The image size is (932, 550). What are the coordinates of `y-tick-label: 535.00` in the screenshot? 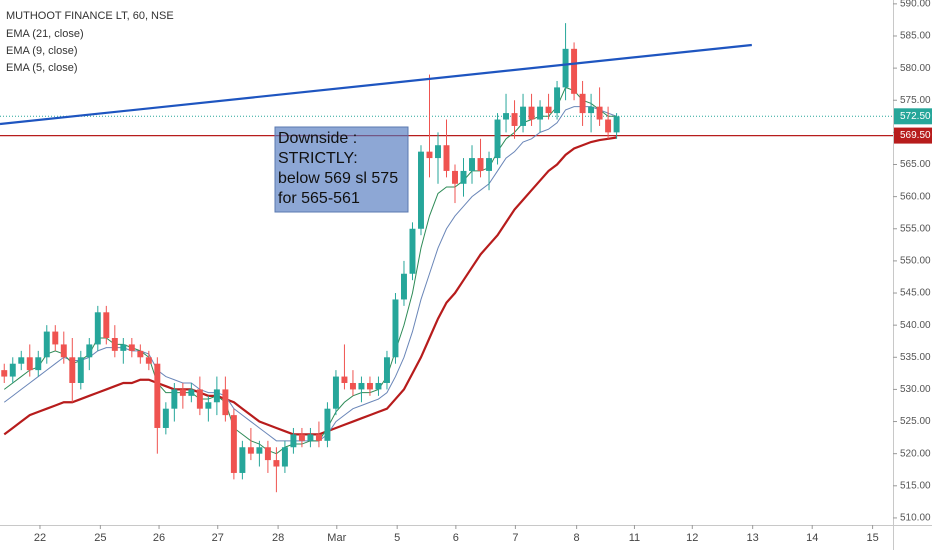 It's located at (915, 357).